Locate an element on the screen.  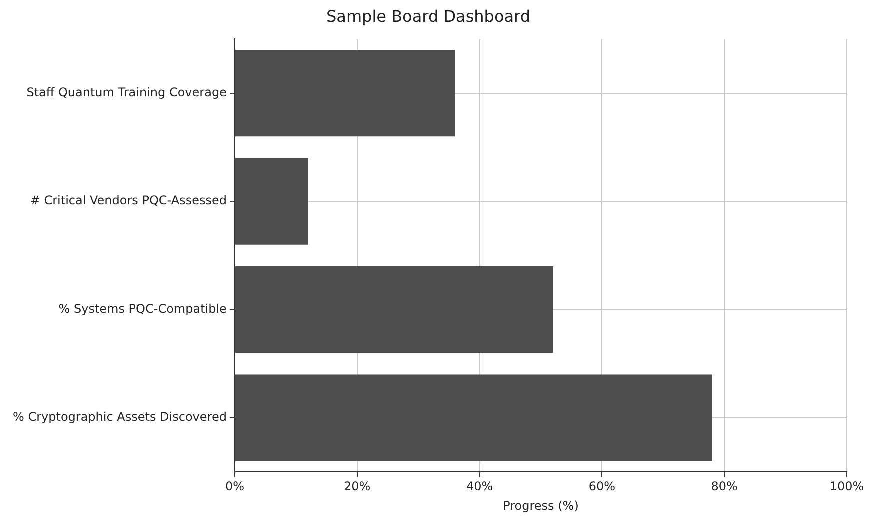
x-tick-label: 80% is located at coordinates (724, 487).